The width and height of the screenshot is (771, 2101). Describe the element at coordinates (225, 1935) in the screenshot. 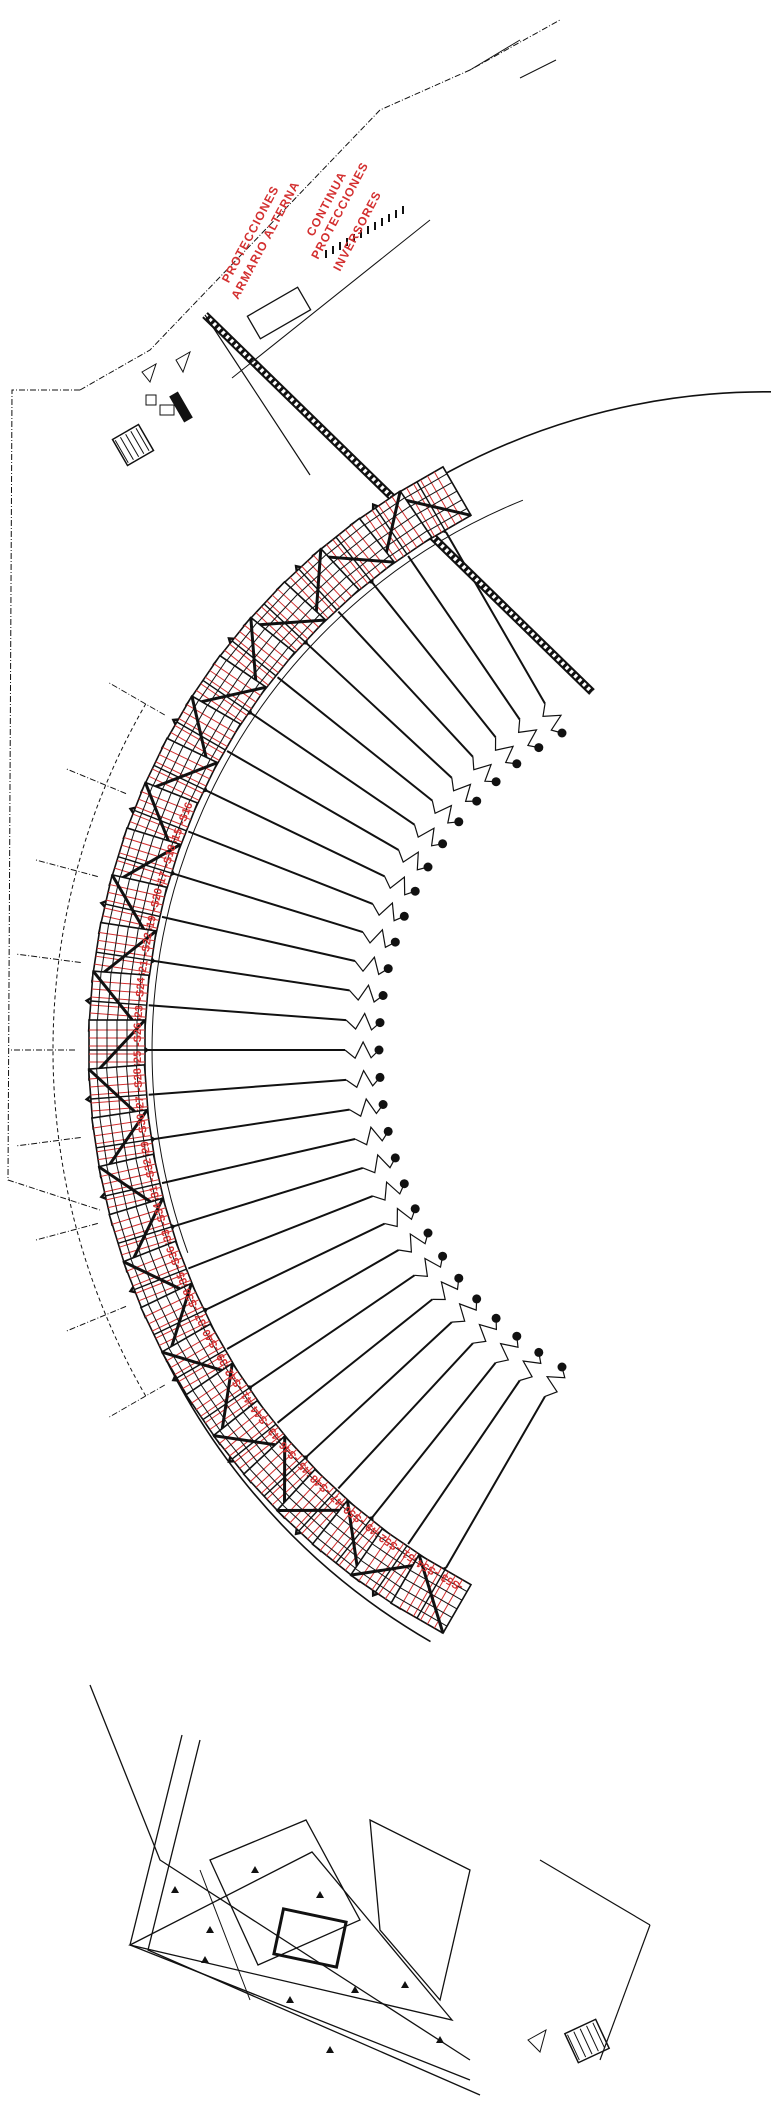

I see `garden-line` at that location.